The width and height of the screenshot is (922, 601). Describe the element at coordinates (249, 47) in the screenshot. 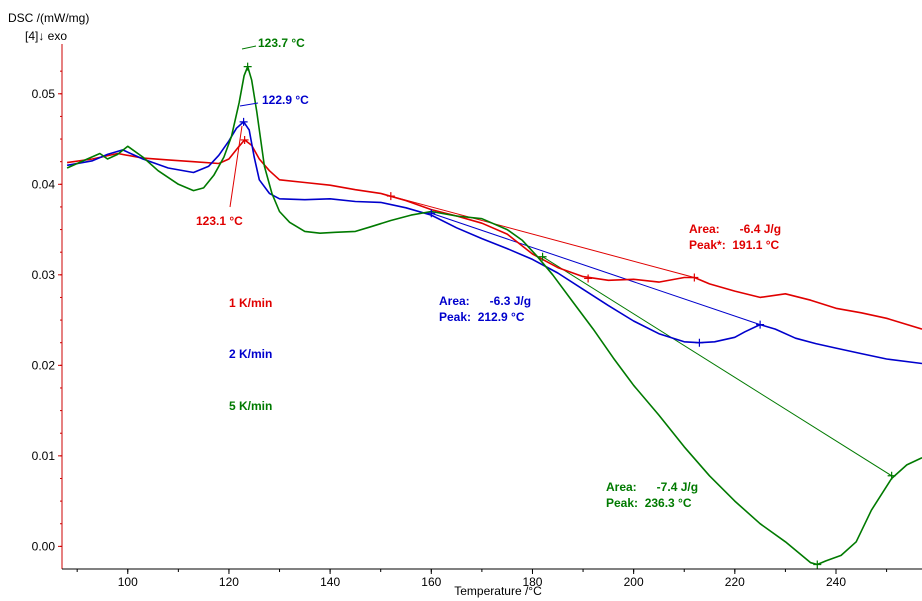

I see `peak-leader-green` at that location.